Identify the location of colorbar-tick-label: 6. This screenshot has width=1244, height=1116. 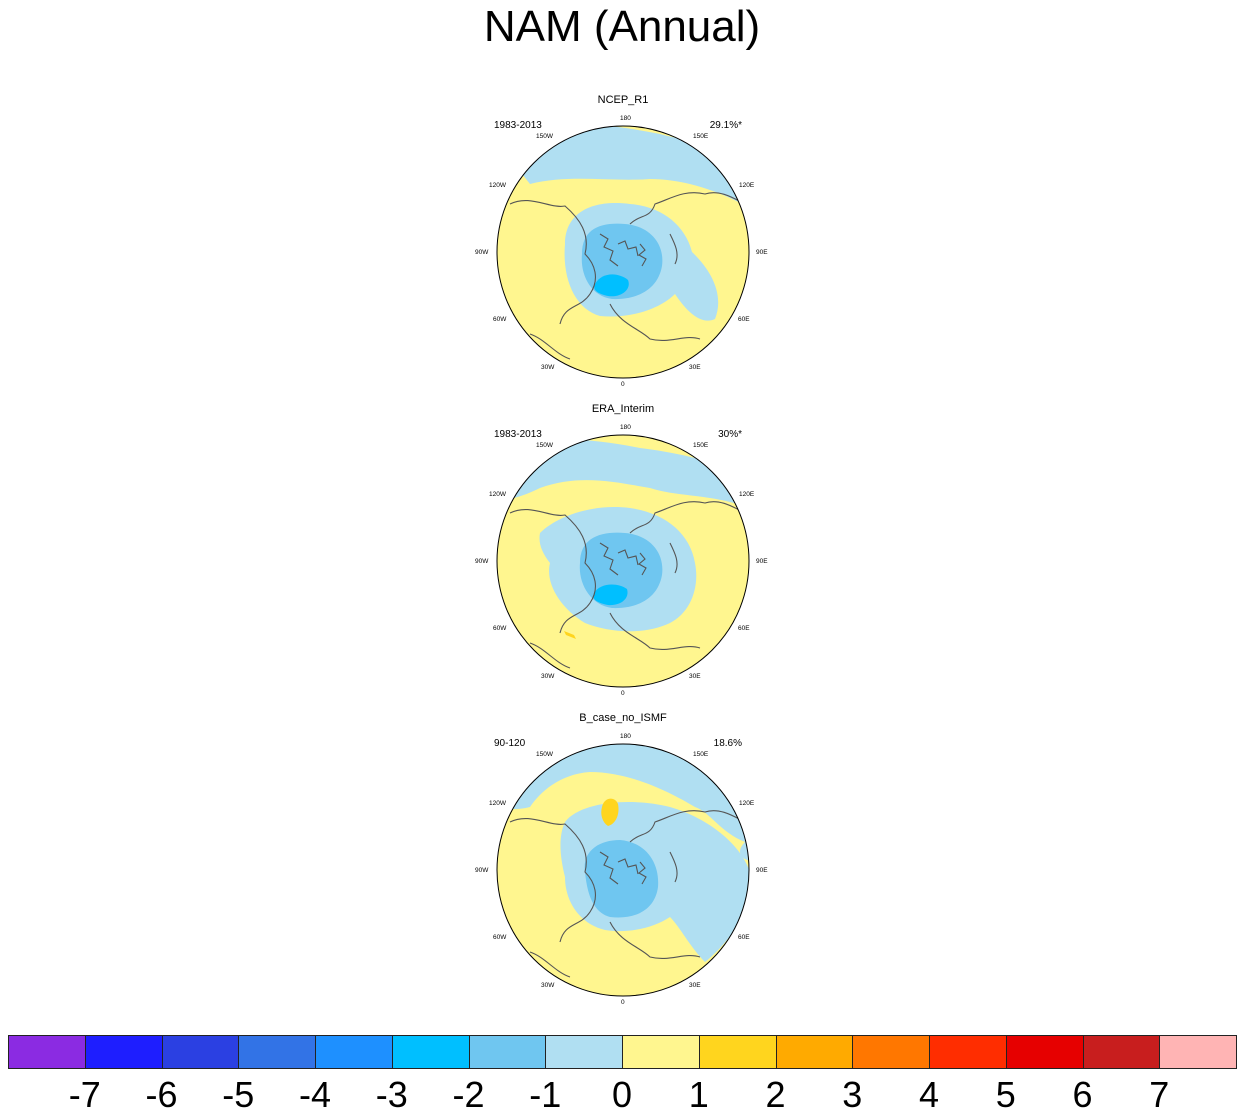
(1082, 1094).